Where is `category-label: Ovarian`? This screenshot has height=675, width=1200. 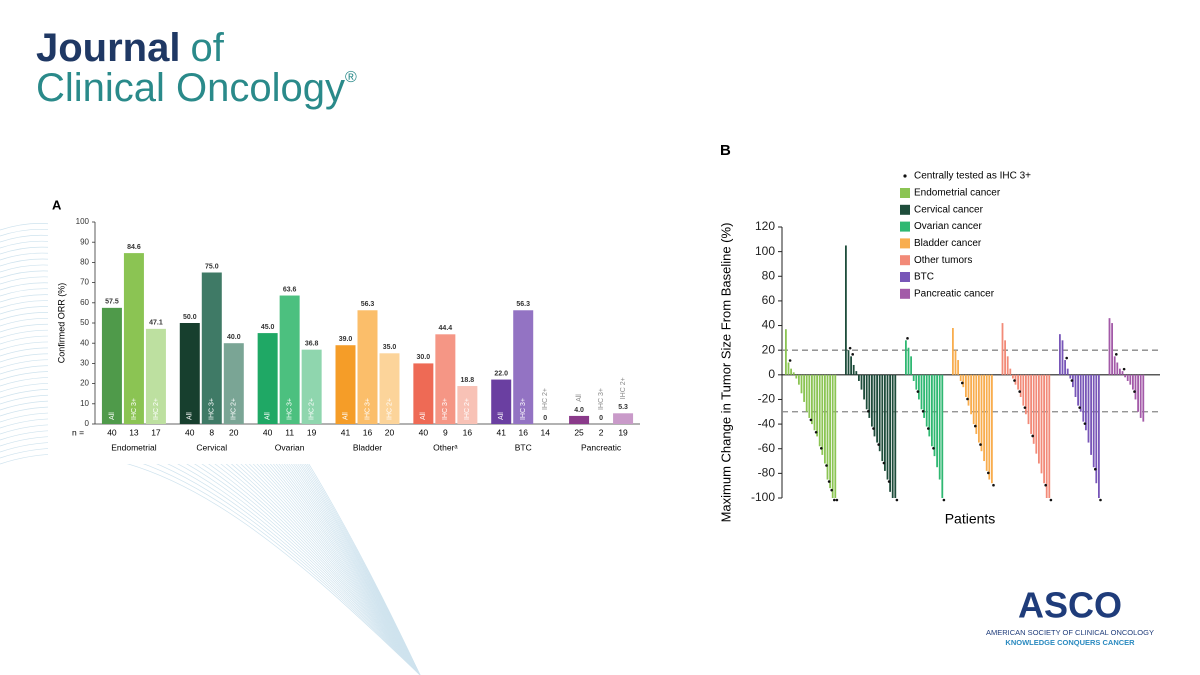
category-label: Ovarian is located at coordinates (290, 447).